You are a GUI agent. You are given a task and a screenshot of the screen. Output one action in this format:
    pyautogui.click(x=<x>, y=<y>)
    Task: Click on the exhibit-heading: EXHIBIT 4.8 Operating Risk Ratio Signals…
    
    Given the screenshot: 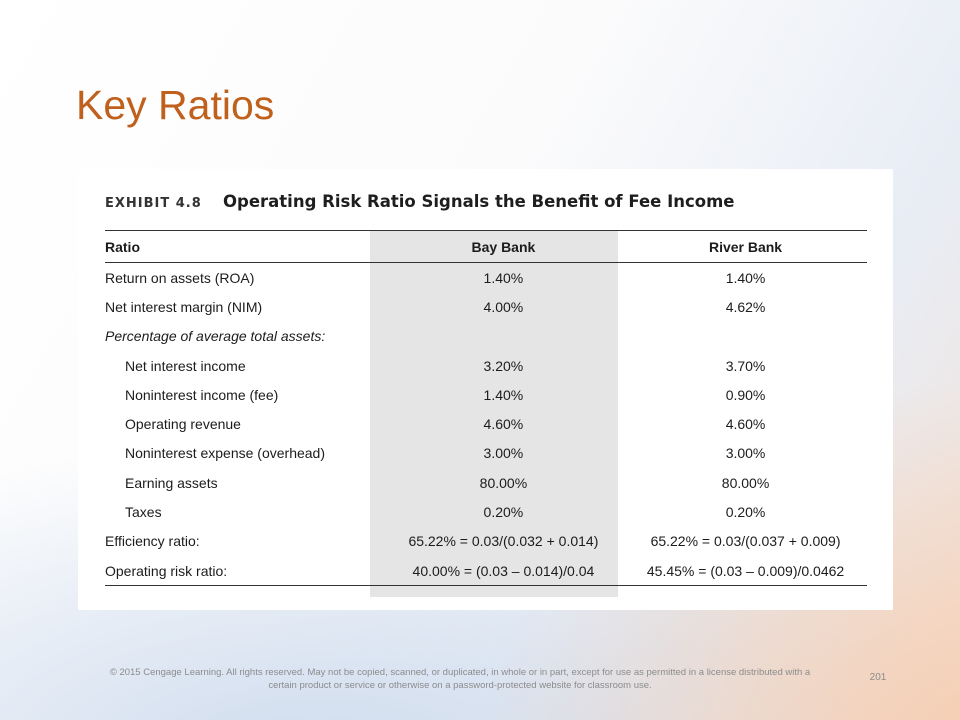 What is the action you would take?
    pyautogui.click(x=419, y=201)
    